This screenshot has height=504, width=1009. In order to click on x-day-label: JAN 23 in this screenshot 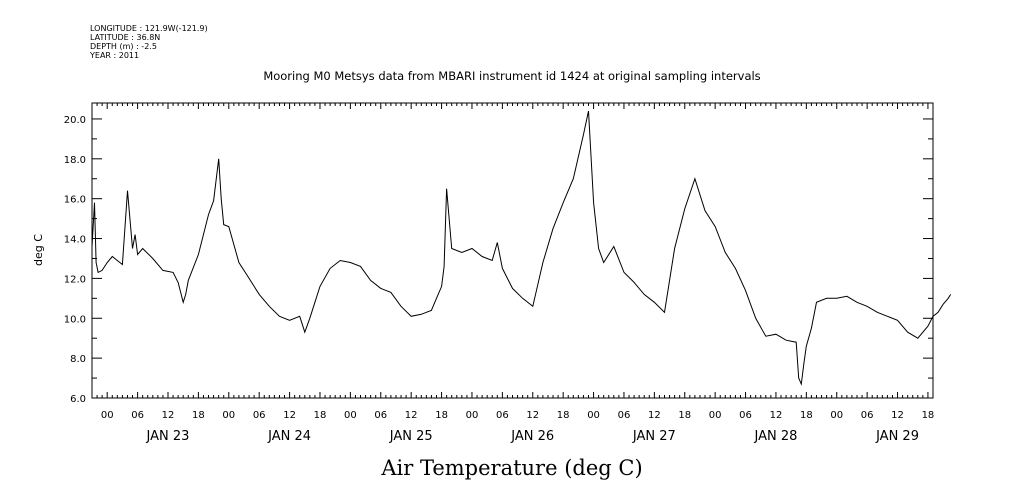, I will do `click(168, 436)`.